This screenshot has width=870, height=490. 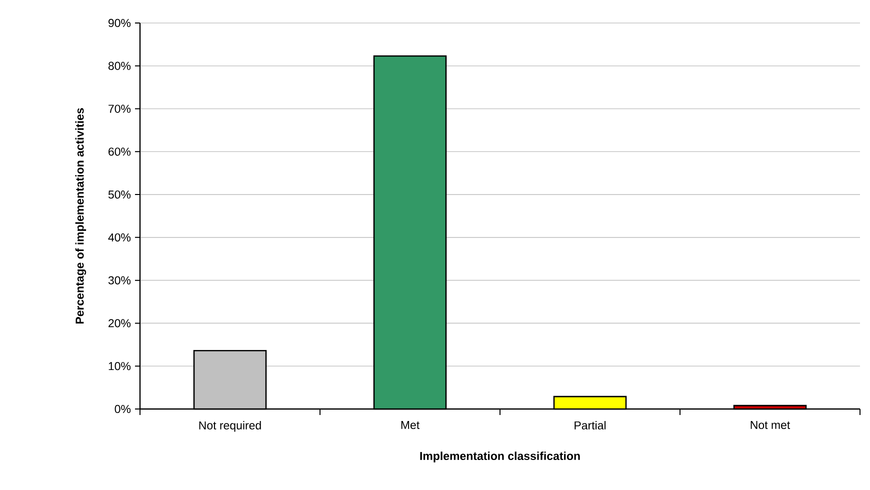 I want to click on y-tick-label: 80%, so click(x=119, y=66).